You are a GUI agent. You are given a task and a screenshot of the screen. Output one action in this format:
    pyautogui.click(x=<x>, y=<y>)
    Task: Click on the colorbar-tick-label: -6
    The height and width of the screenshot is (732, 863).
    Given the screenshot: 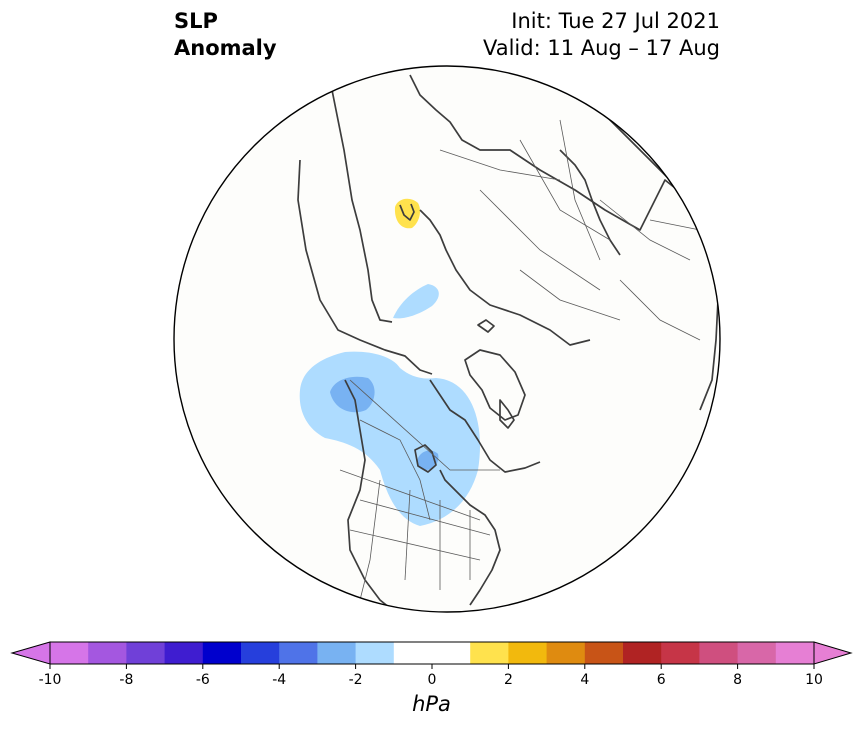 What is the action you would take?
    pyautogui.click(x=203, y=680)
    